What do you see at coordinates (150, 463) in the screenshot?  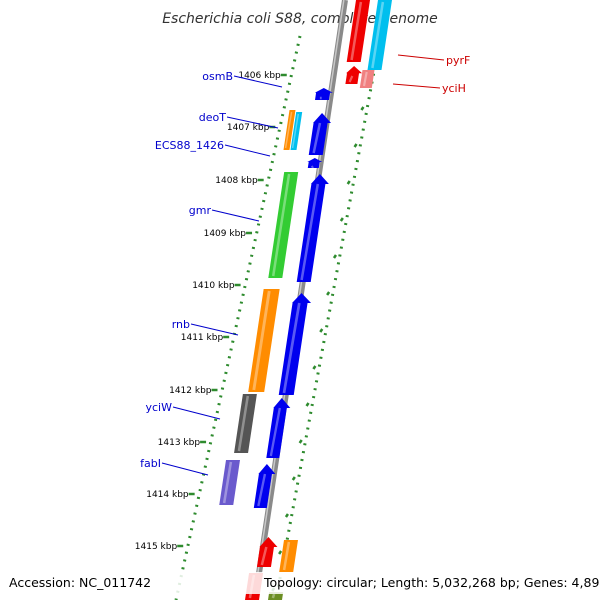 I see `gene-label: fabI` at bounding box center [150, 463].